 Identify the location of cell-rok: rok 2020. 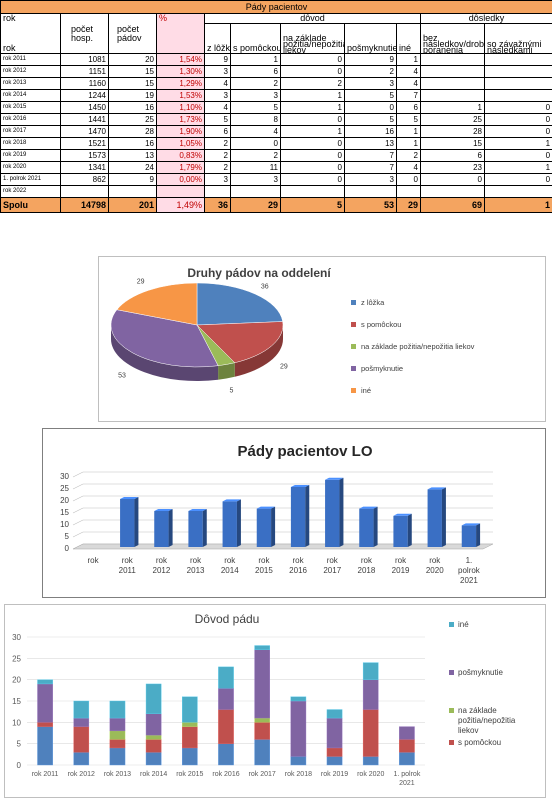
(31, 168).